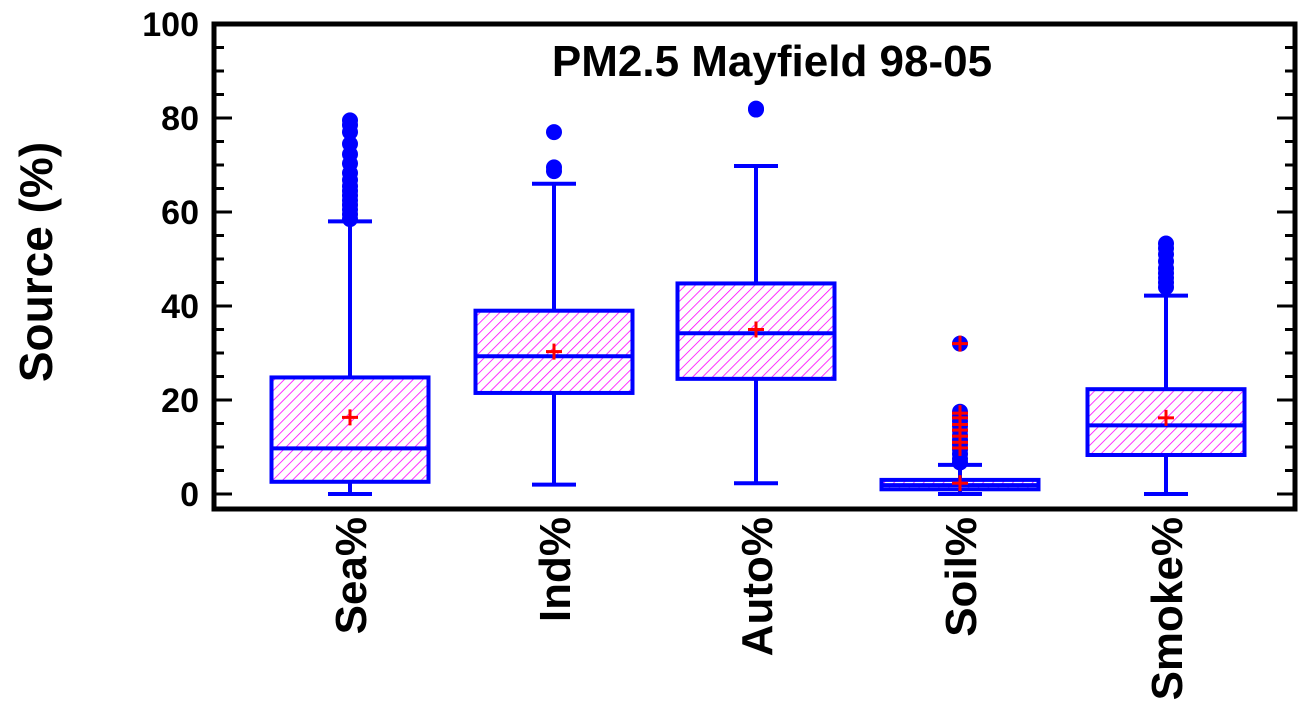 Image resolution: width=1304 pixels, height=727 pixels. What do you see at coordinates (1167, 608) in the screenshot?
I see `x-tick-label-smoke: Smoke%` at bounding box center [1167, 608].